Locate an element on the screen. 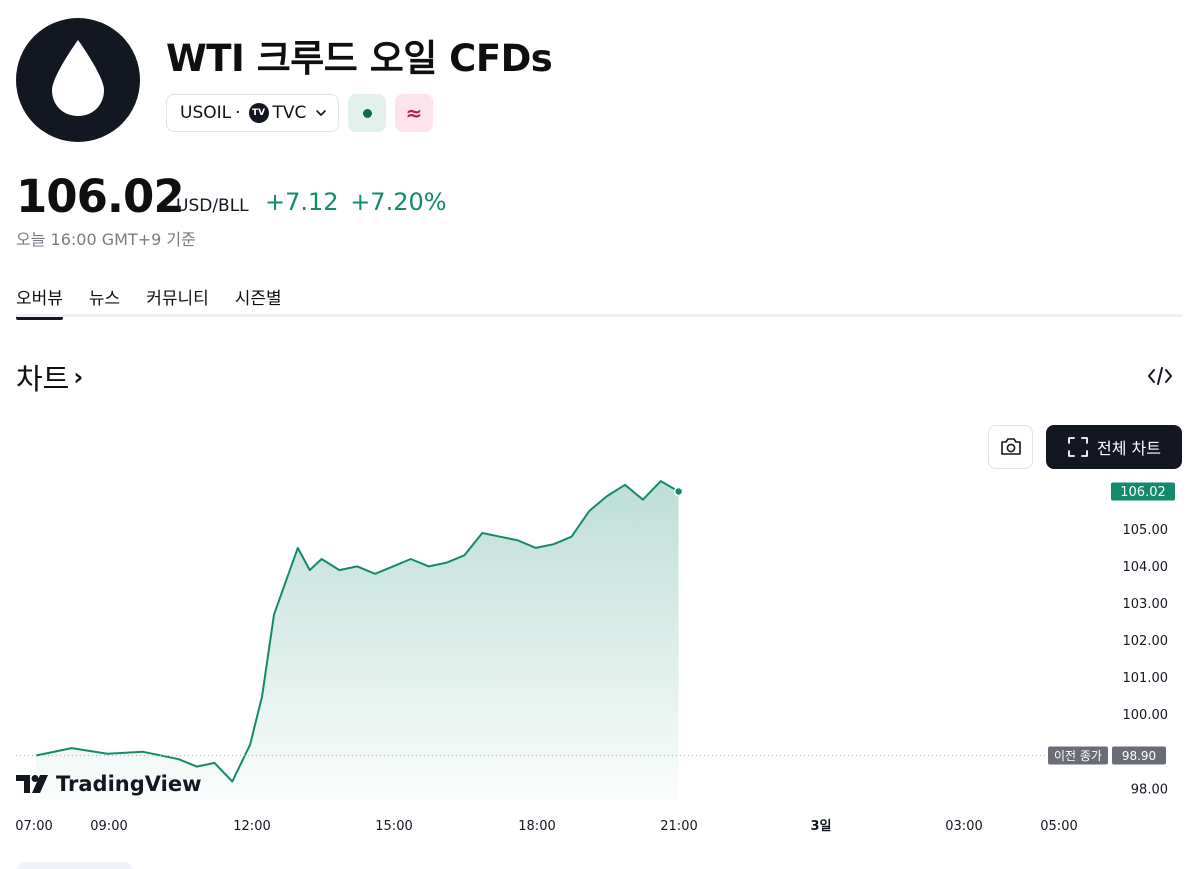 The height and width of the screenshot is (869, 1200). change-value: +7.12 is located at coordinates (302, 202).